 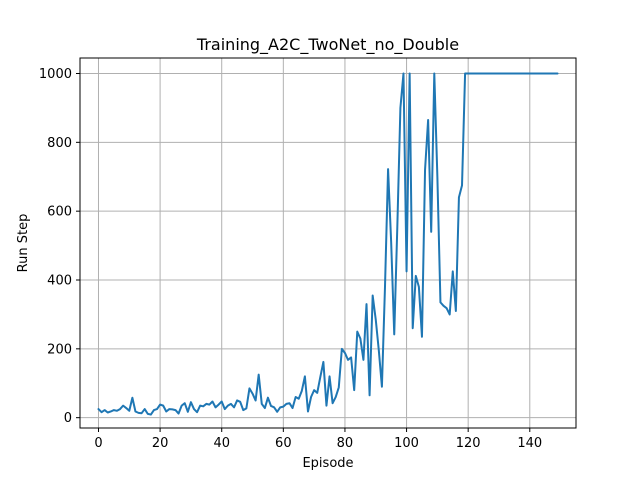 I want to click on x-tick-label: 60, so click(x=283, y=443).